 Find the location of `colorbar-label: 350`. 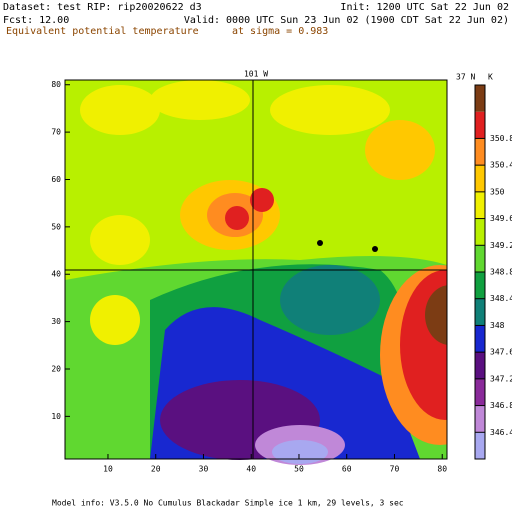

colorbar-label: 350 is located at coordinates (497, 191).